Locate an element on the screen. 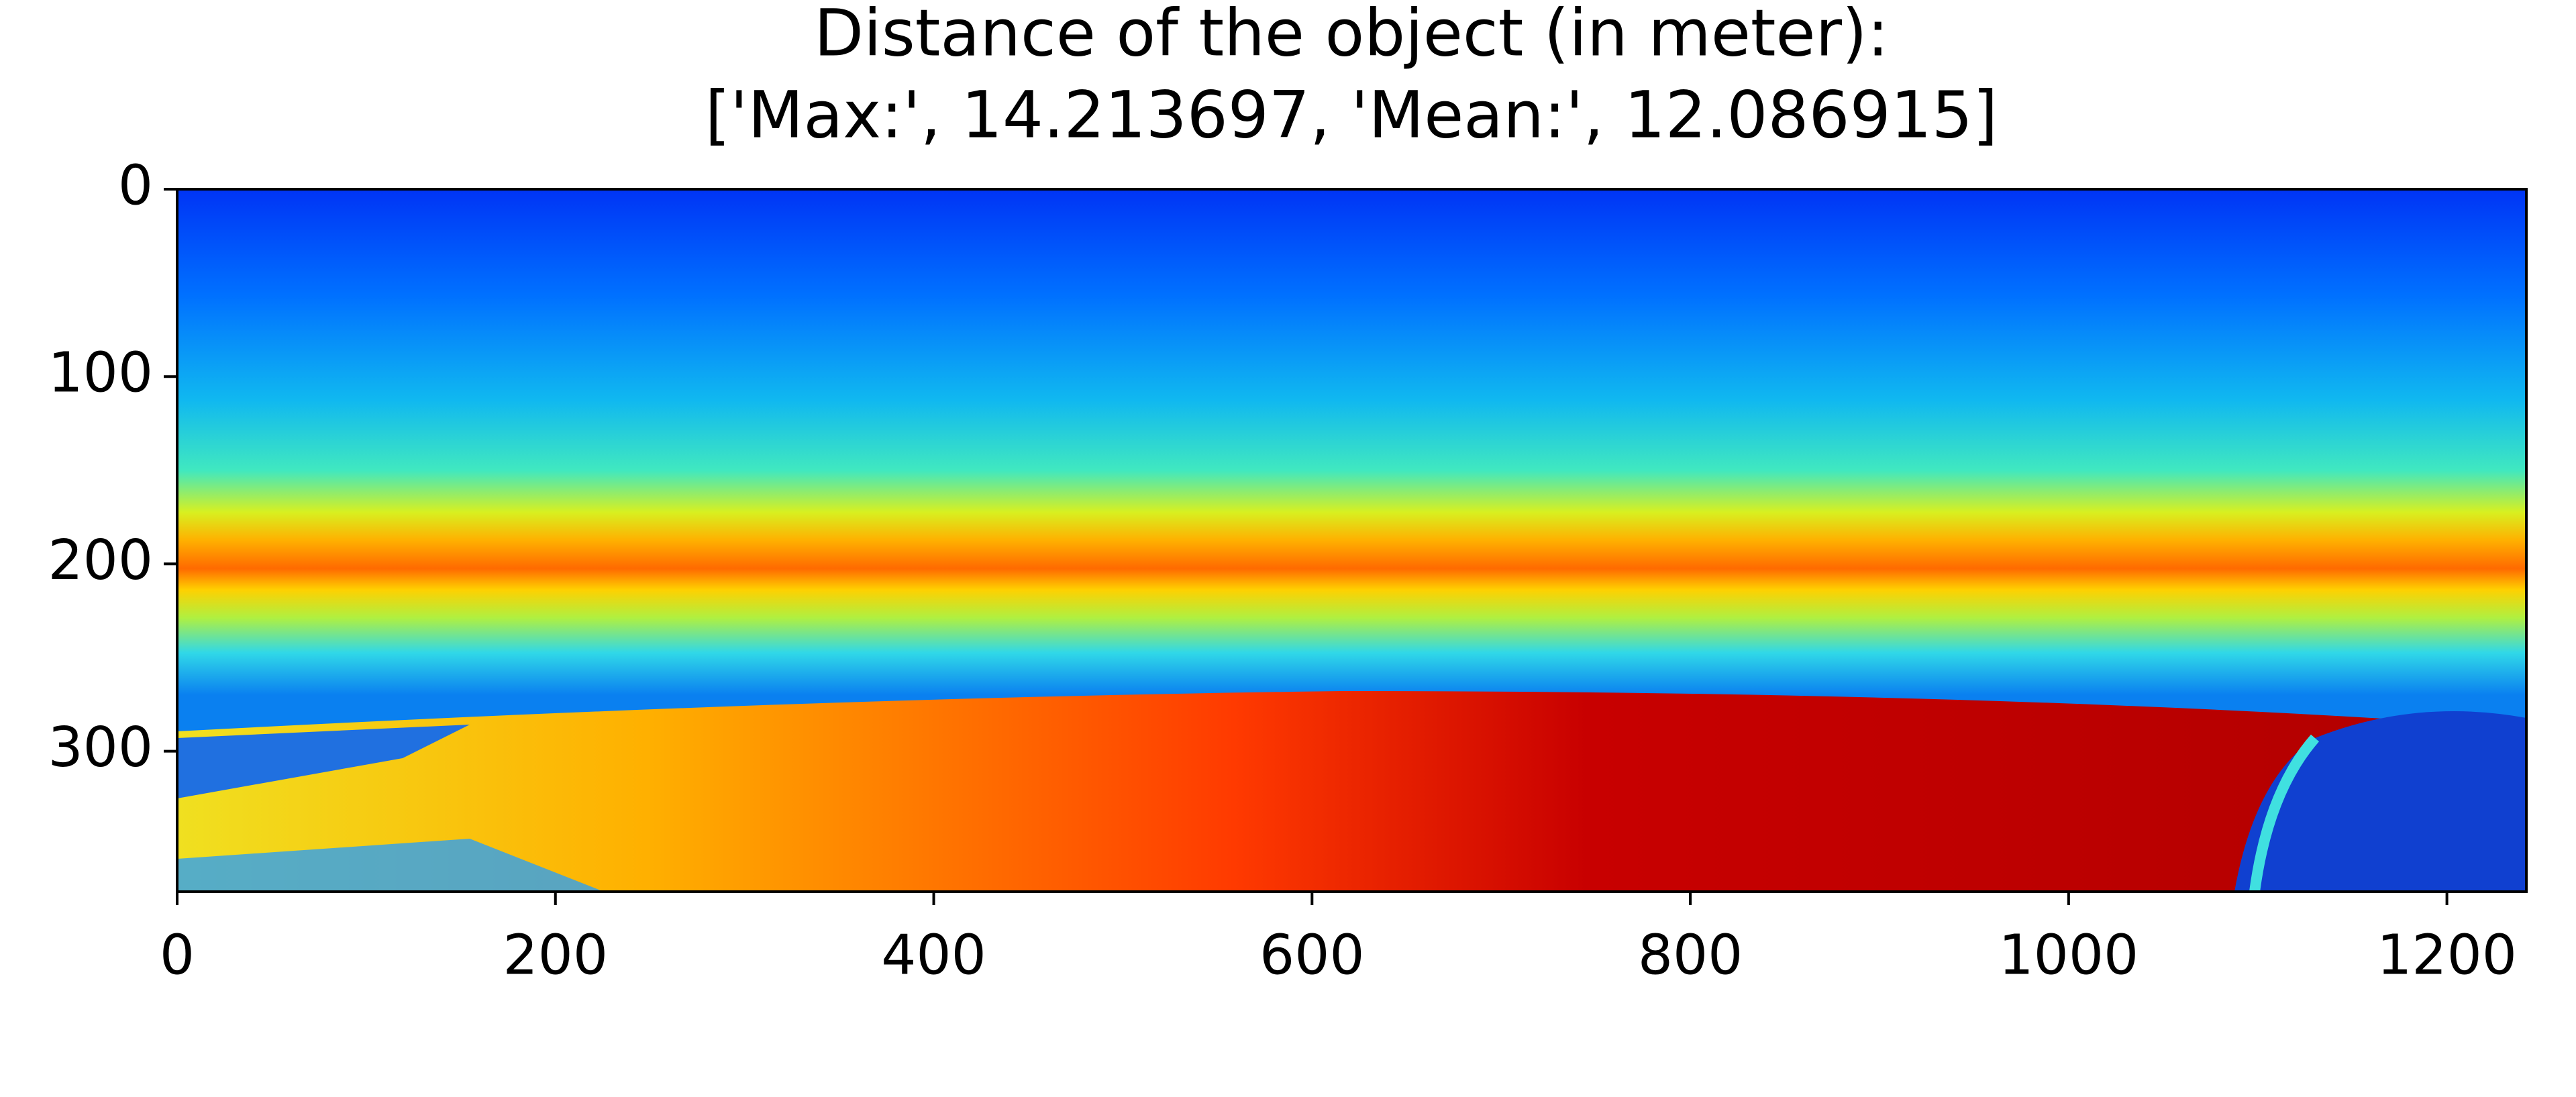  chart-title: Distance of the object (in meter): is located at coordinates (1351, 35).